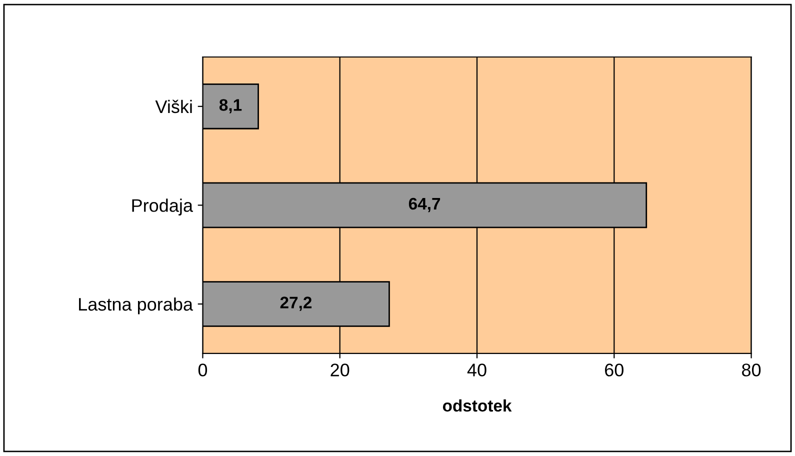 This screenshot has width=795, height=456. I want to click on x-tick-label: 20, so click(340, 370).